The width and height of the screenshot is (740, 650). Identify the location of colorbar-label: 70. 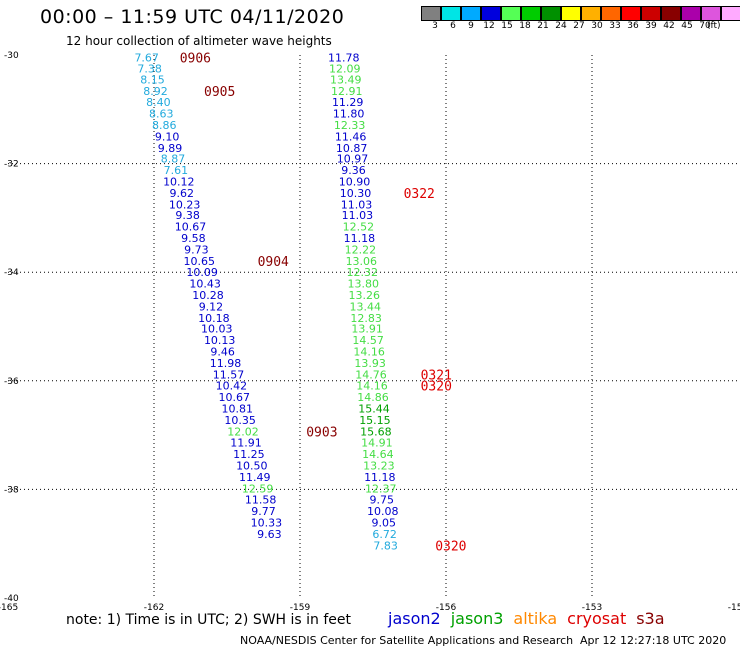
(705, 26).